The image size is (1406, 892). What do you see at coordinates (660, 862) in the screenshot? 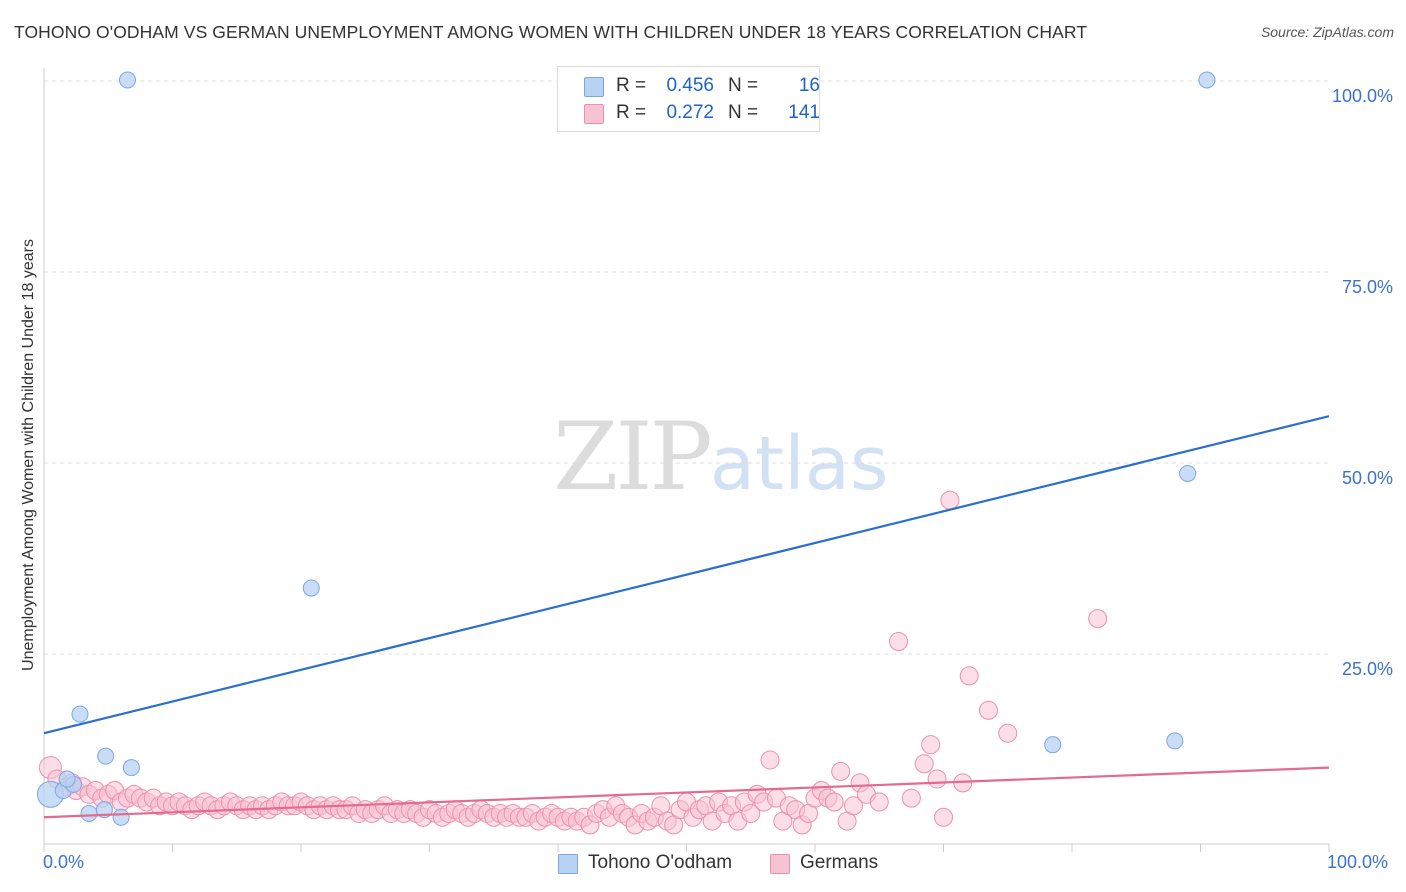
I see `bottom-legend-tohono-label: Tohono O'odham` at bounding box center [660, 862].